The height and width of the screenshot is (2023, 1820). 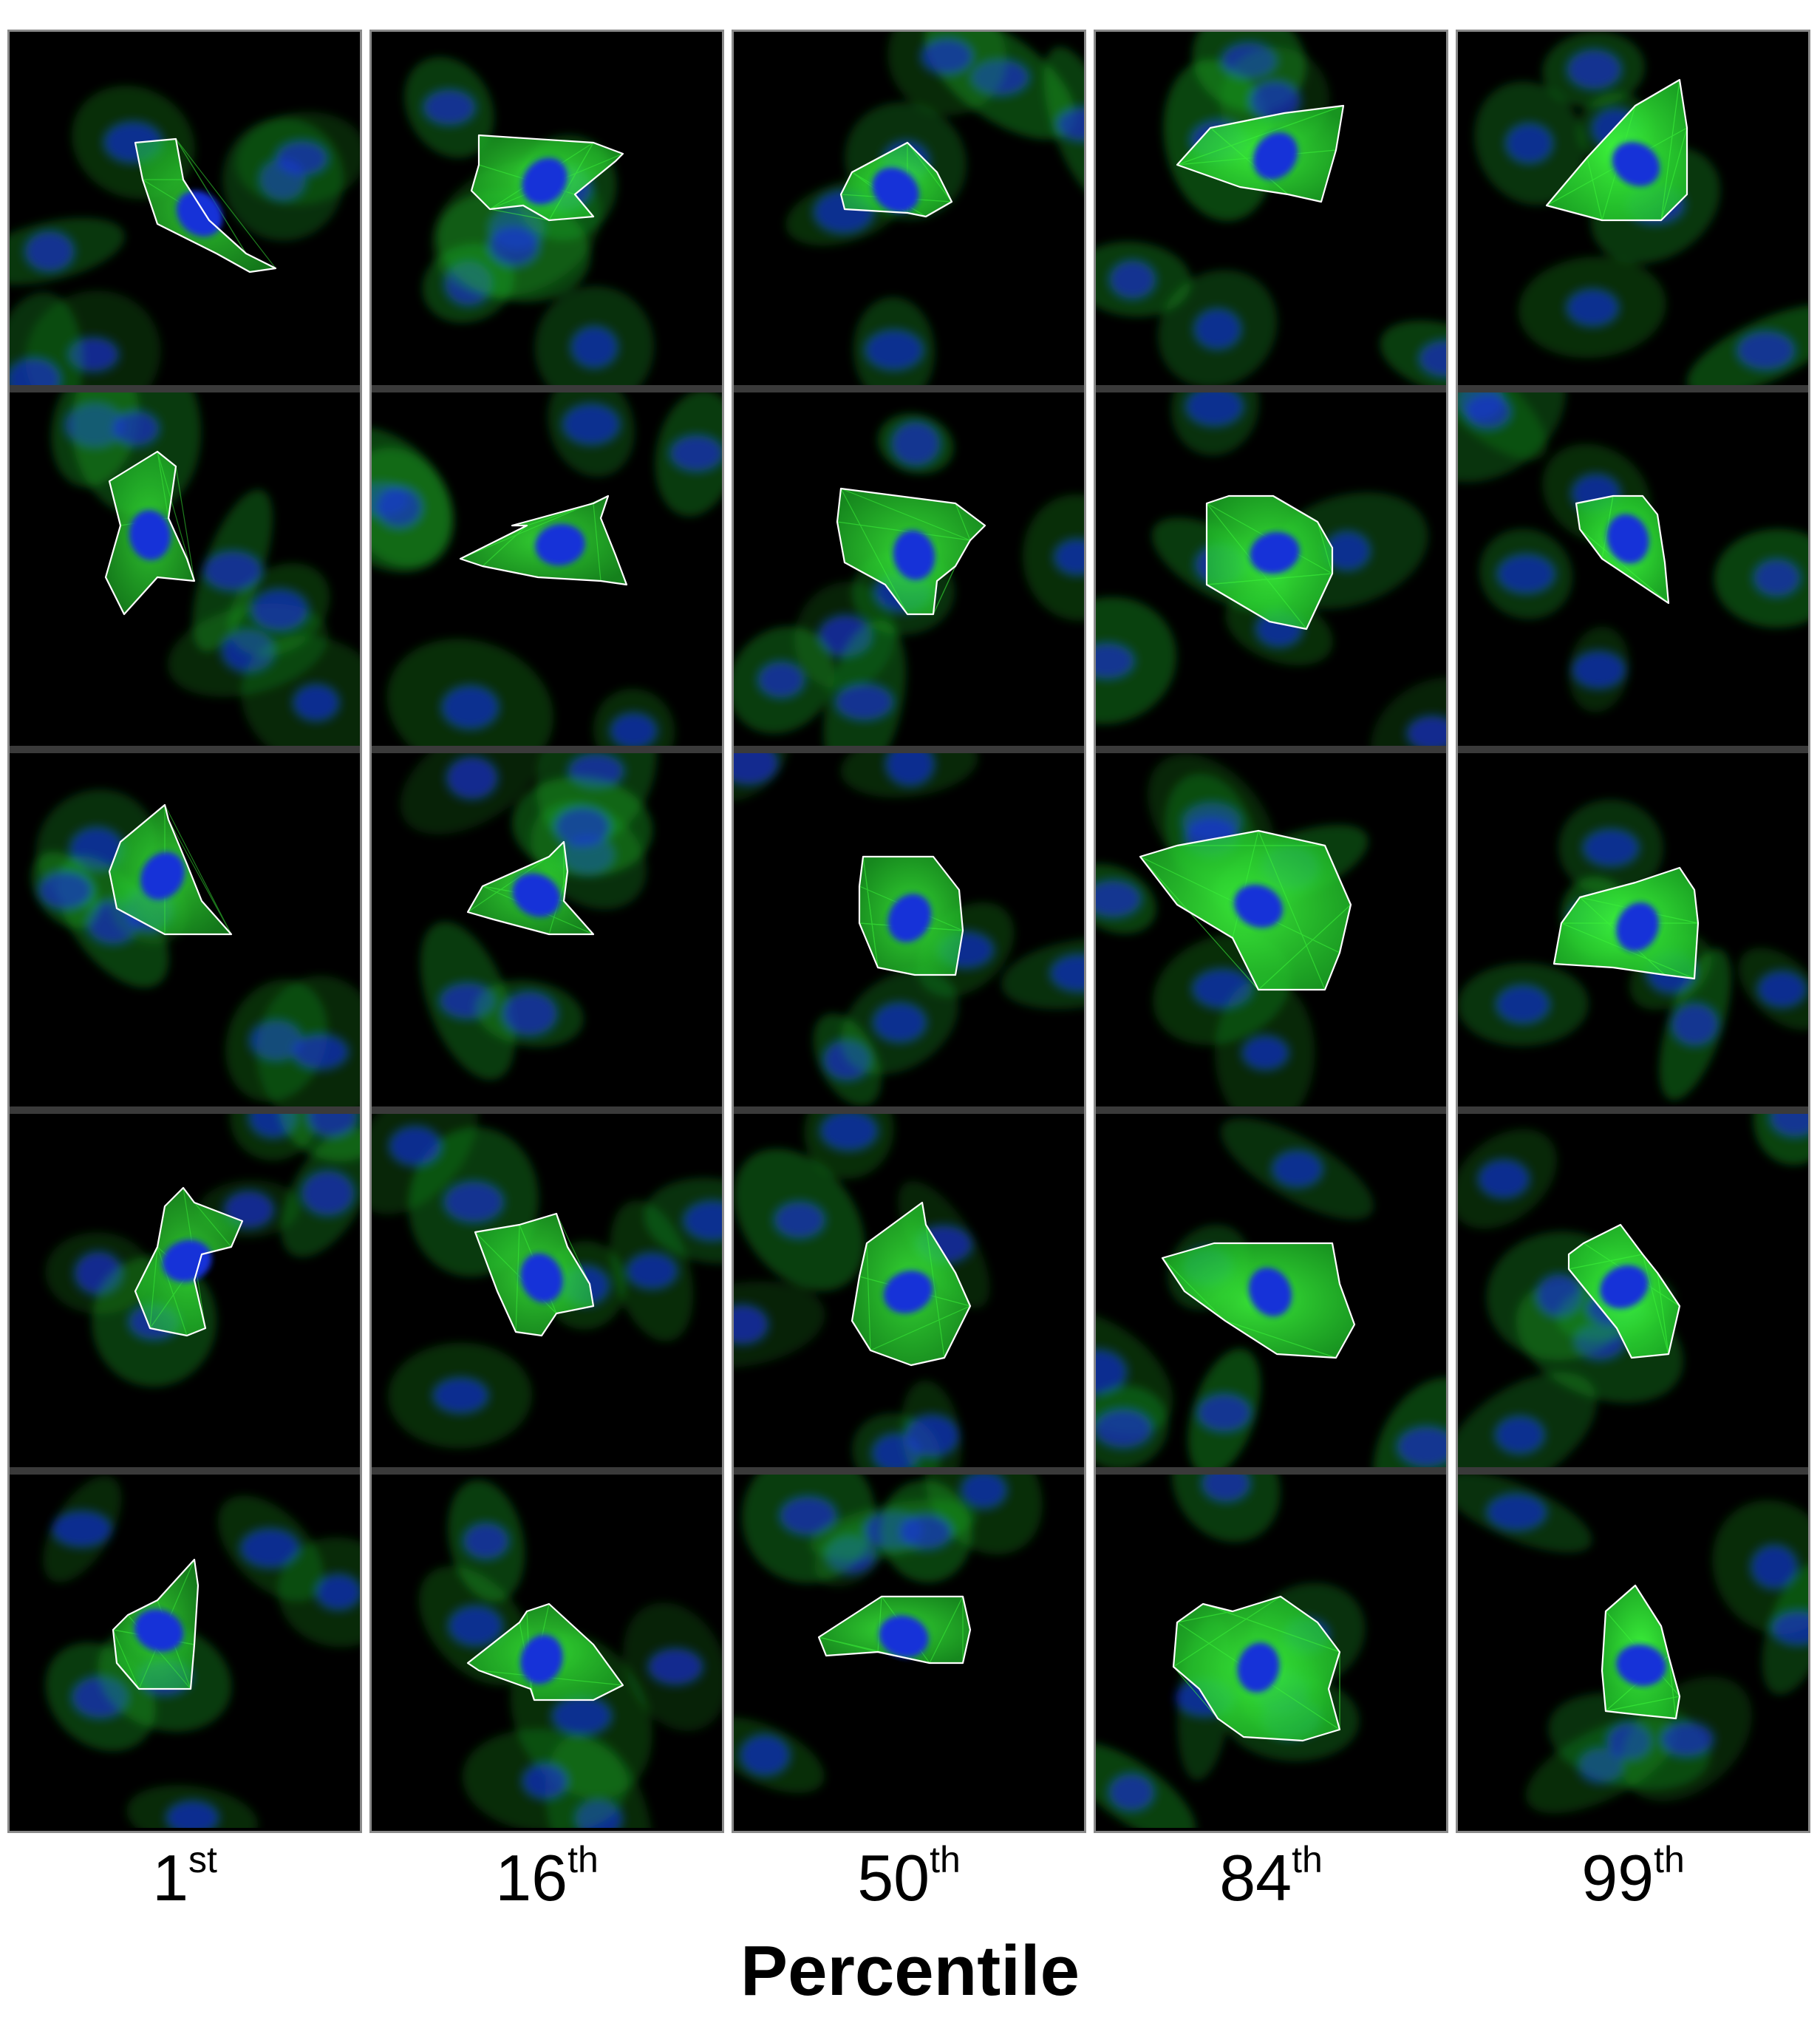 I want to click on percentile-number: 84, so click(x=1256, y=1878).